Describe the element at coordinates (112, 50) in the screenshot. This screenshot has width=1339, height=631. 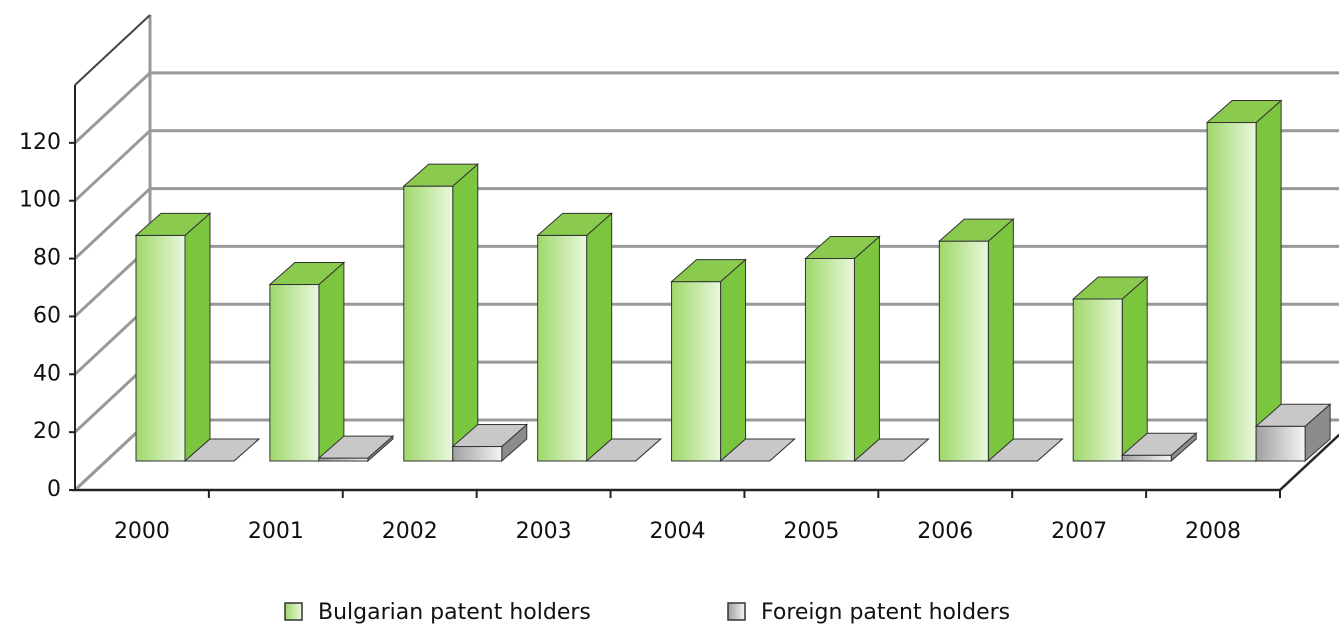
I see `left-diagonal-top` at that location.